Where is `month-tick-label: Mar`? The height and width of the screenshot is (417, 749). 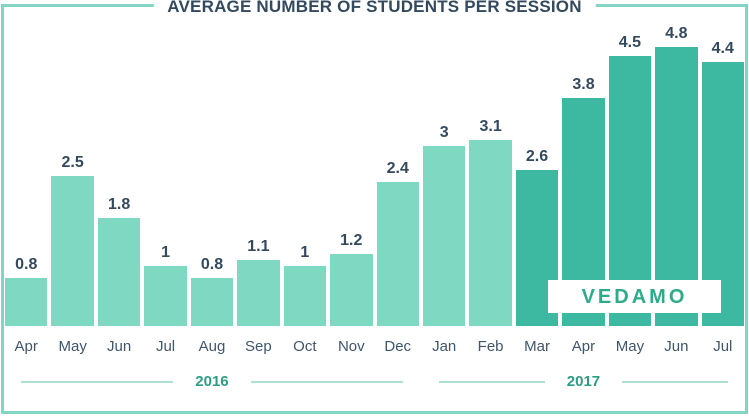
month-tick-label: Mar is located at coordinates (537, 346).